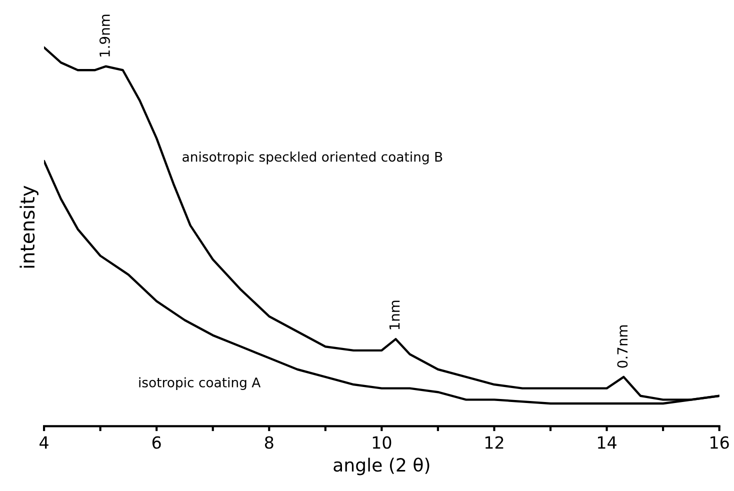 Image resolution: width=734 pixels, height=491 pixels. What do you see at coordinates (29, 227) in the screenshot?
I see `y-axis-title: intensity` at bounding box center [29, 227].